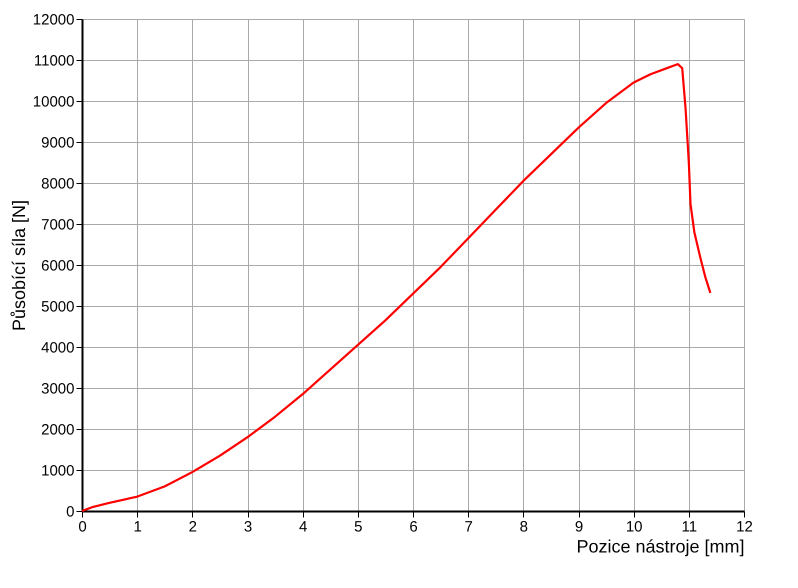  What do you see at coordinates (660, 546) in the screenshot?
I see `x-axis-title: Pozice nástroje [mm]` at bounding box center [660, 546].